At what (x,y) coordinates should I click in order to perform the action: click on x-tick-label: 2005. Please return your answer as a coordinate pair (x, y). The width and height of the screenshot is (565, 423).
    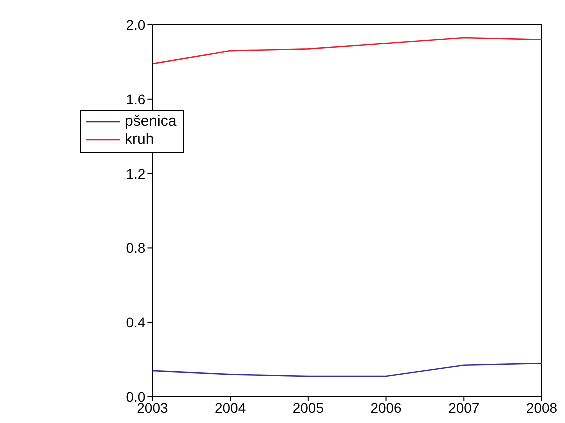
    Looking at the image, I should click on (308, 408).